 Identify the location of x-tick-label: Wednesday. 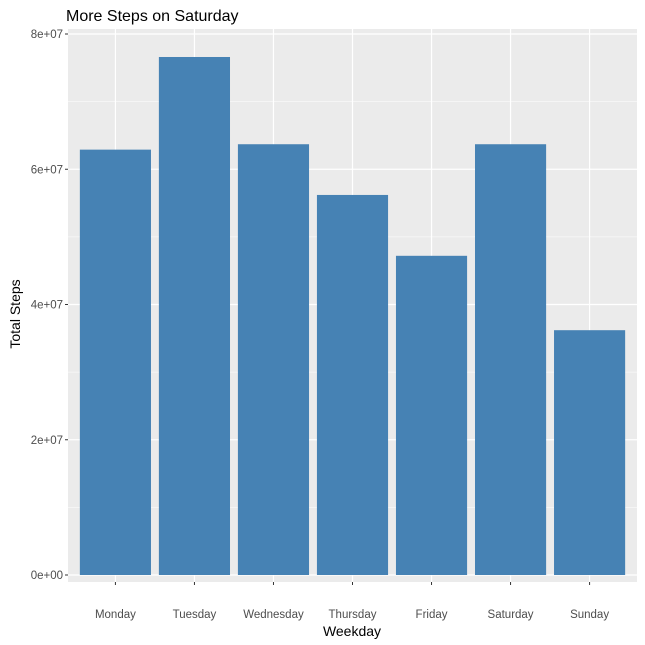
(273, 615).